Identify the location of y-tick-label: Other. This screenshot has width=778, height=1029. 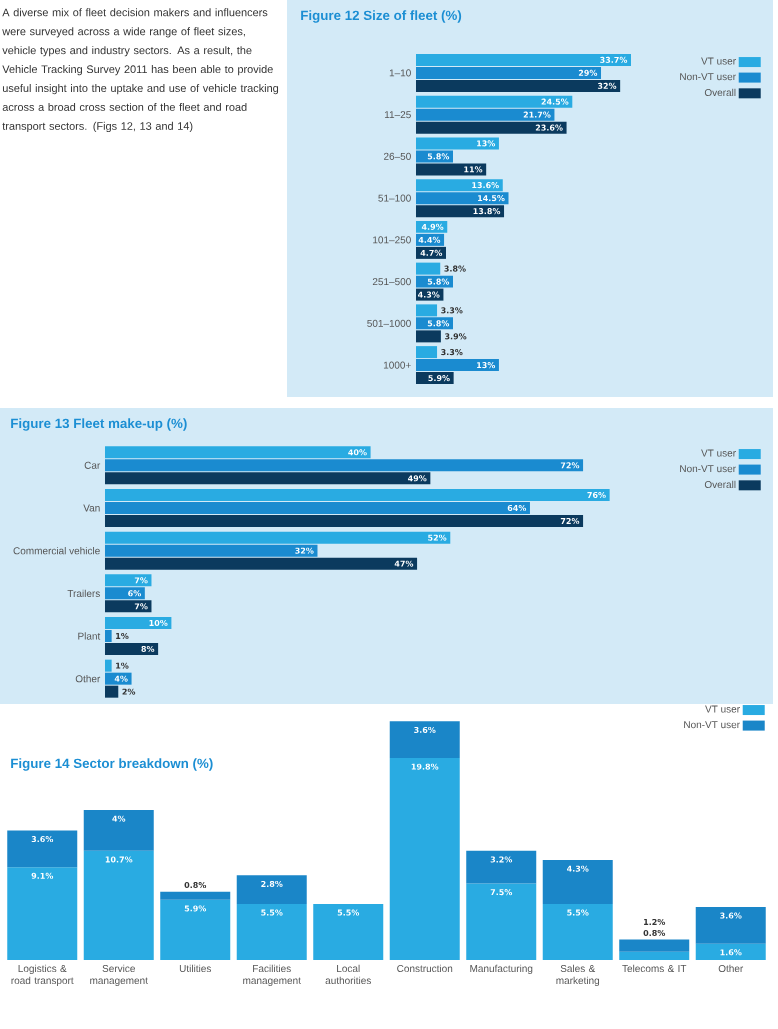
(88, 679).